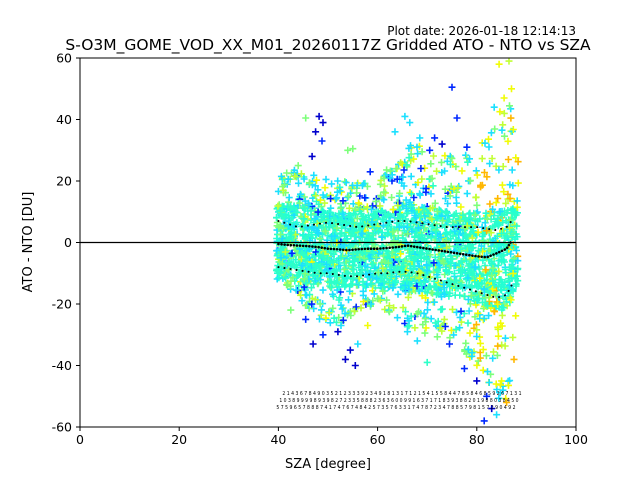 Image resolution: width=640 pixels, height=480 pixels. I want to click on plot-date: Plot date: 2026-01-18 12:14:13, so click(481, 31).